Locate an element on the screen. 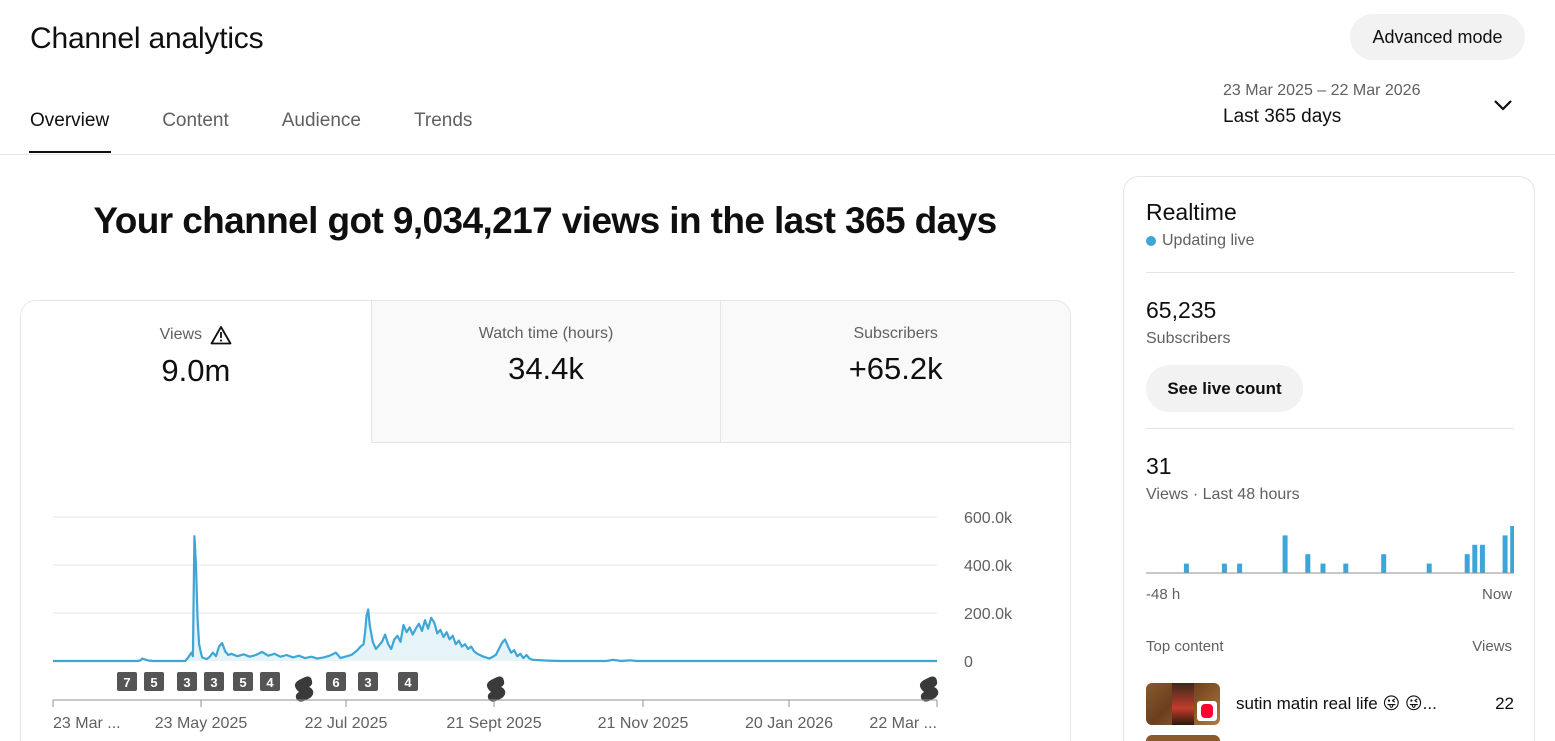 Image resolution: width=1555 pixels, height=741 pixels. metric-tab-watch-time: Watch time (hours) 34.4k is located at coordinates (545, 372).